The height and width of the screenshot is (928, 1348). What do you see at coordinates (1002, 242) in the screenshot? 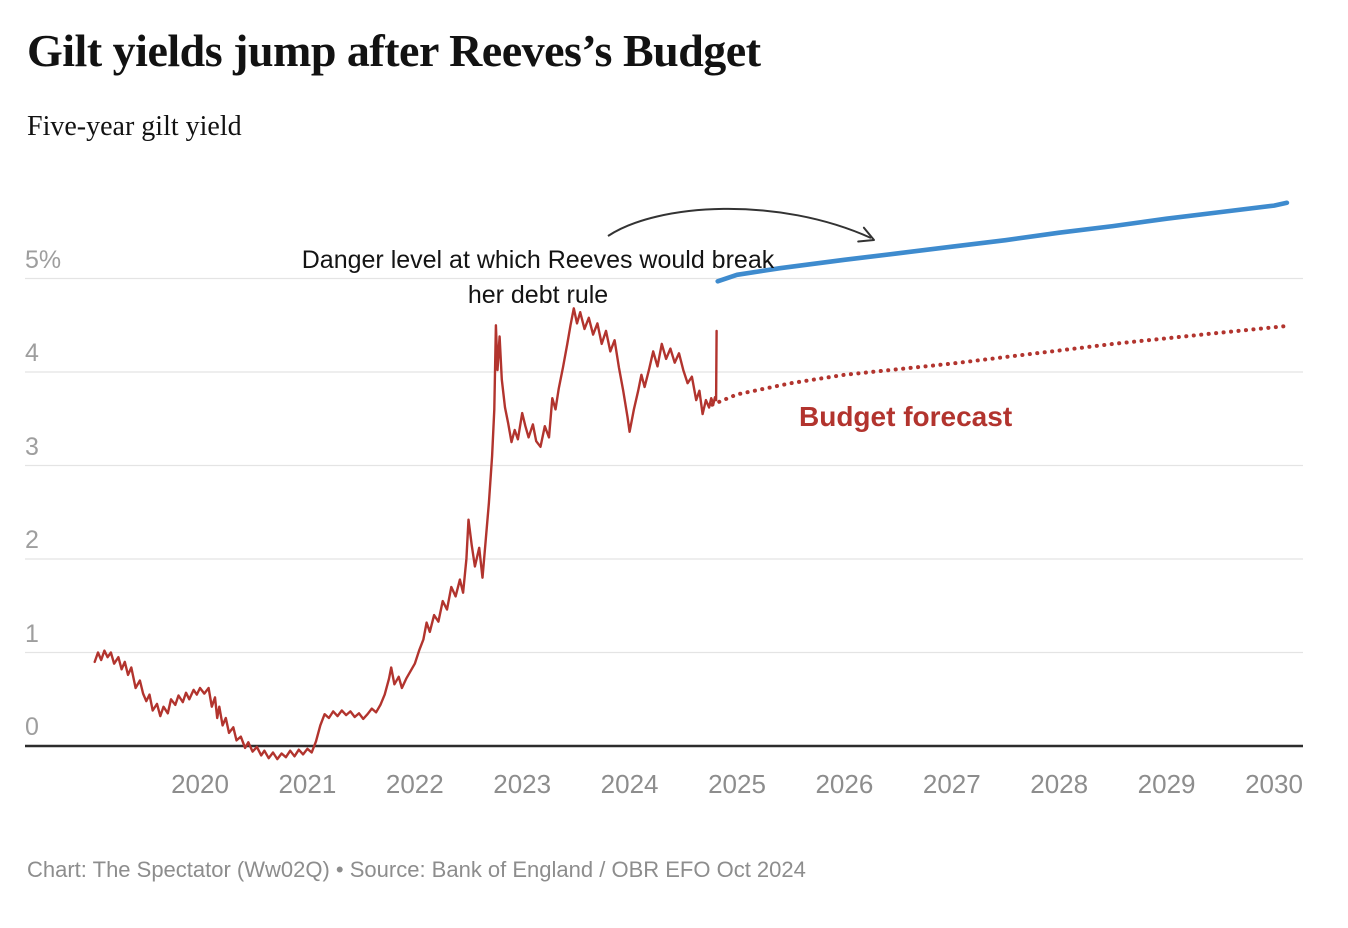
I see `danger-line` at bounding box center [1002, 242].